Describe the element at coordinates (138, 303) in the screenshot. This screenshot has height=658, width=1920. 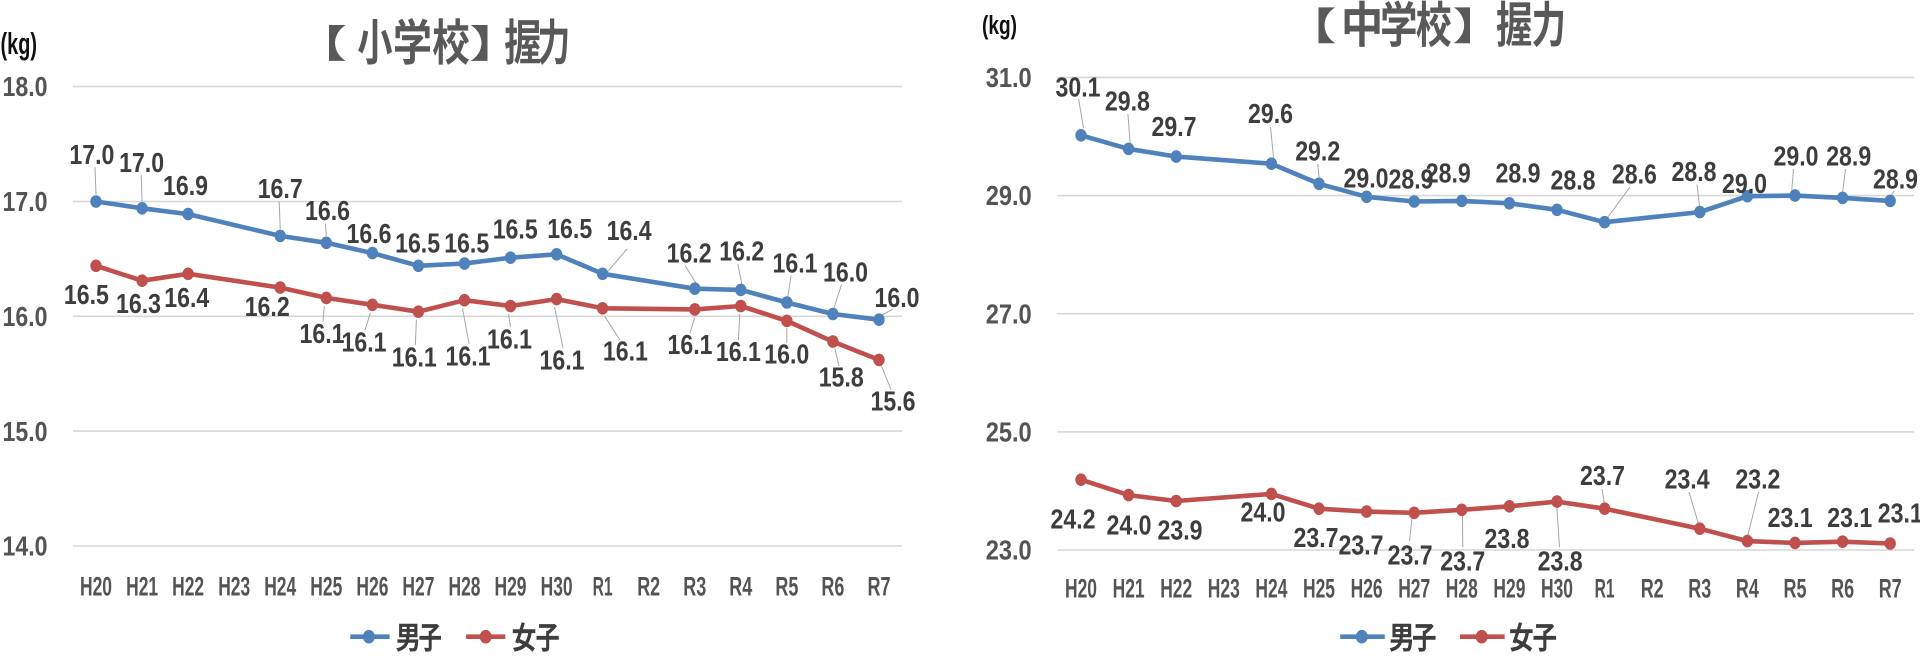
I see `svg-text: 16.3` at that location.